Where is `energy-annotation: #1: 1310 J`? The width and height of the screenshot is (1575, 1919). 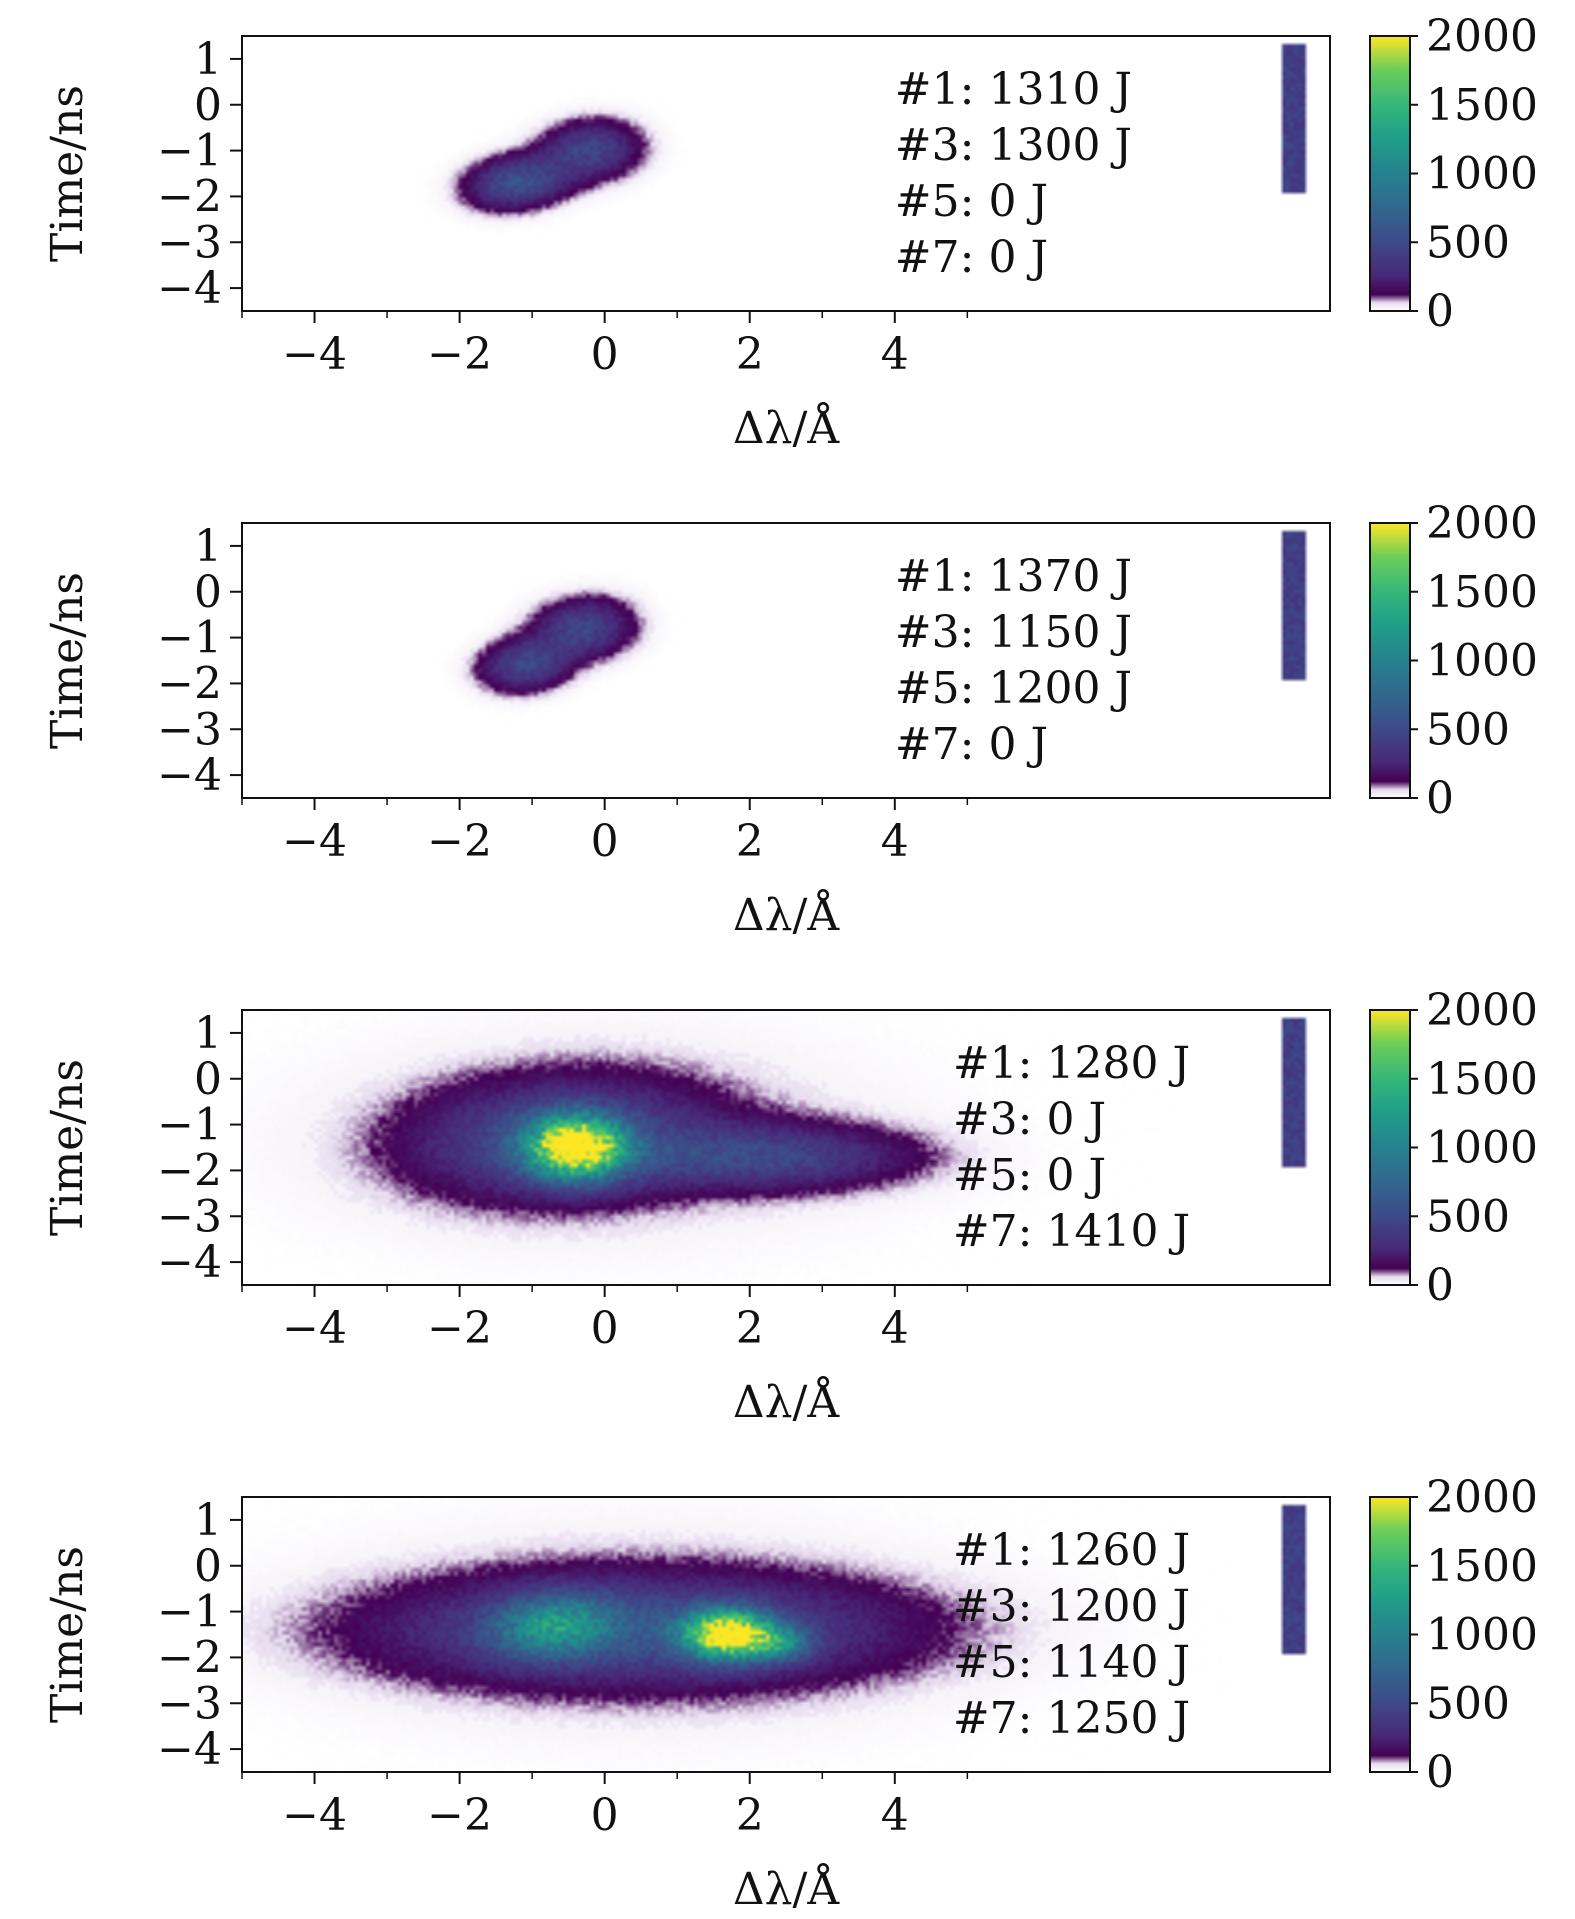
energy-annotation: #1: 1310 J is located at coordinates (1013, 89).